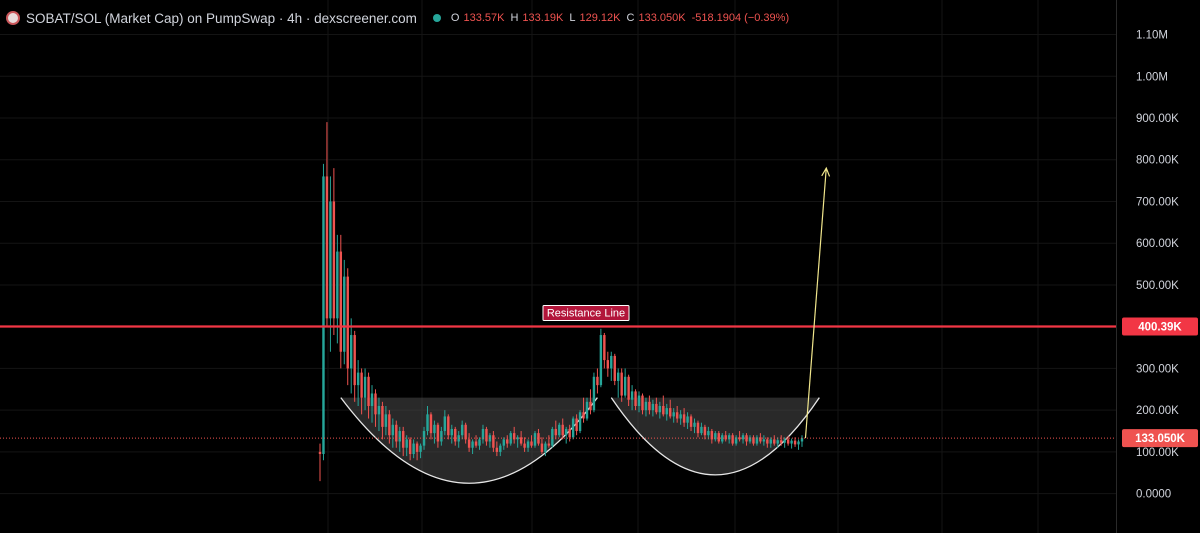  What do you see at coordinates (1157, 369) in the screenshot?
I see `y-tick-label: 300.00K` at bounding box center [1157, 369].